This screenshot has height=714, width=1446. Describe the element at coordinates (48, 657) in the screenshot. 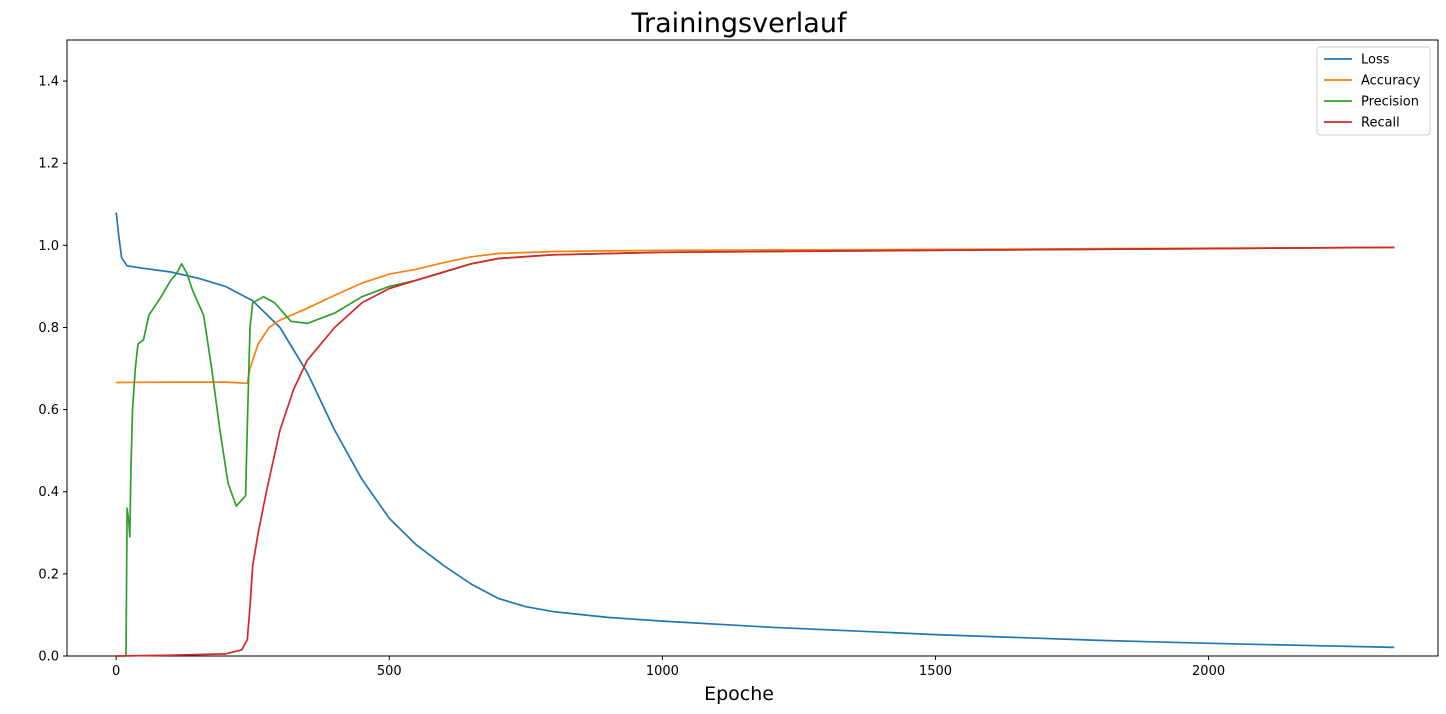

I see `y-tick-label: 0.0` at that location.